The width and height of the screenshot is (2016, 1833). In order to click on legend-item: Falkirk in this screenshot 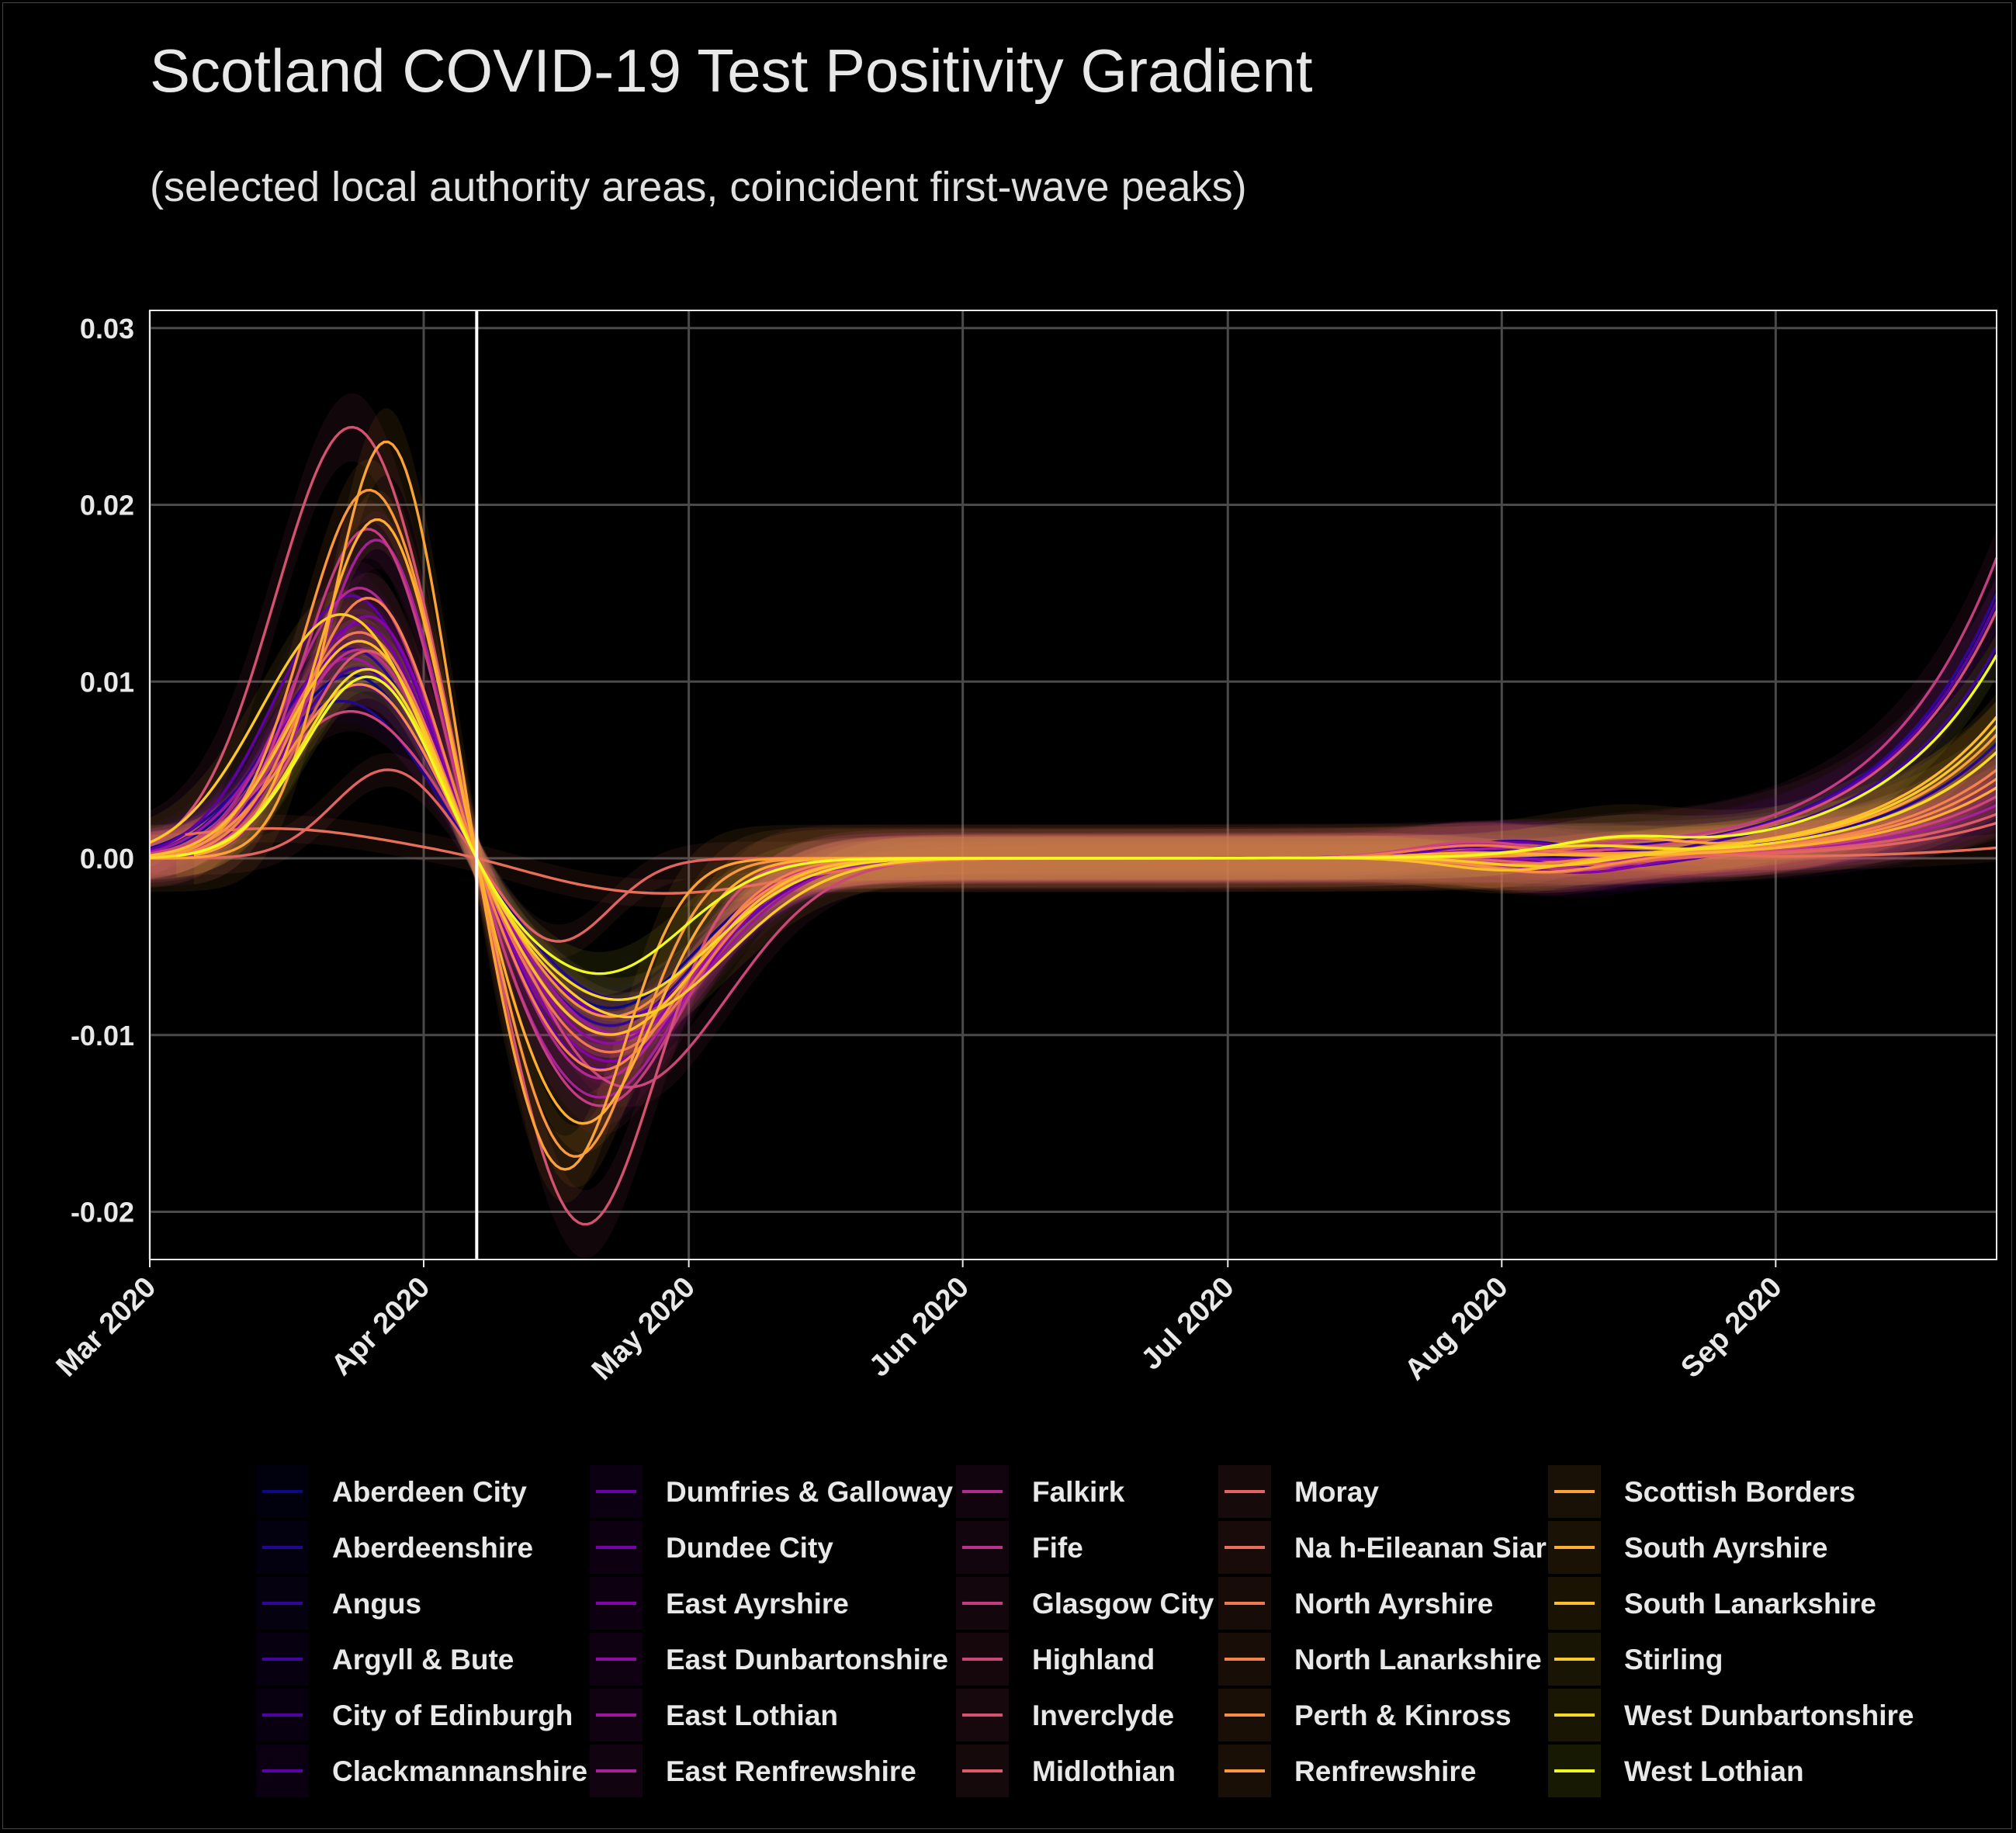, I will do `click(1041, 1491)`.